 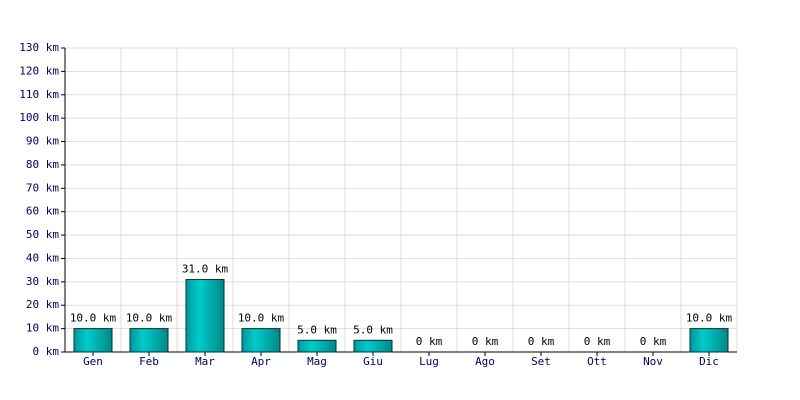 I want to click on y-tick-label: 30 km, so click(x=42, y=281).